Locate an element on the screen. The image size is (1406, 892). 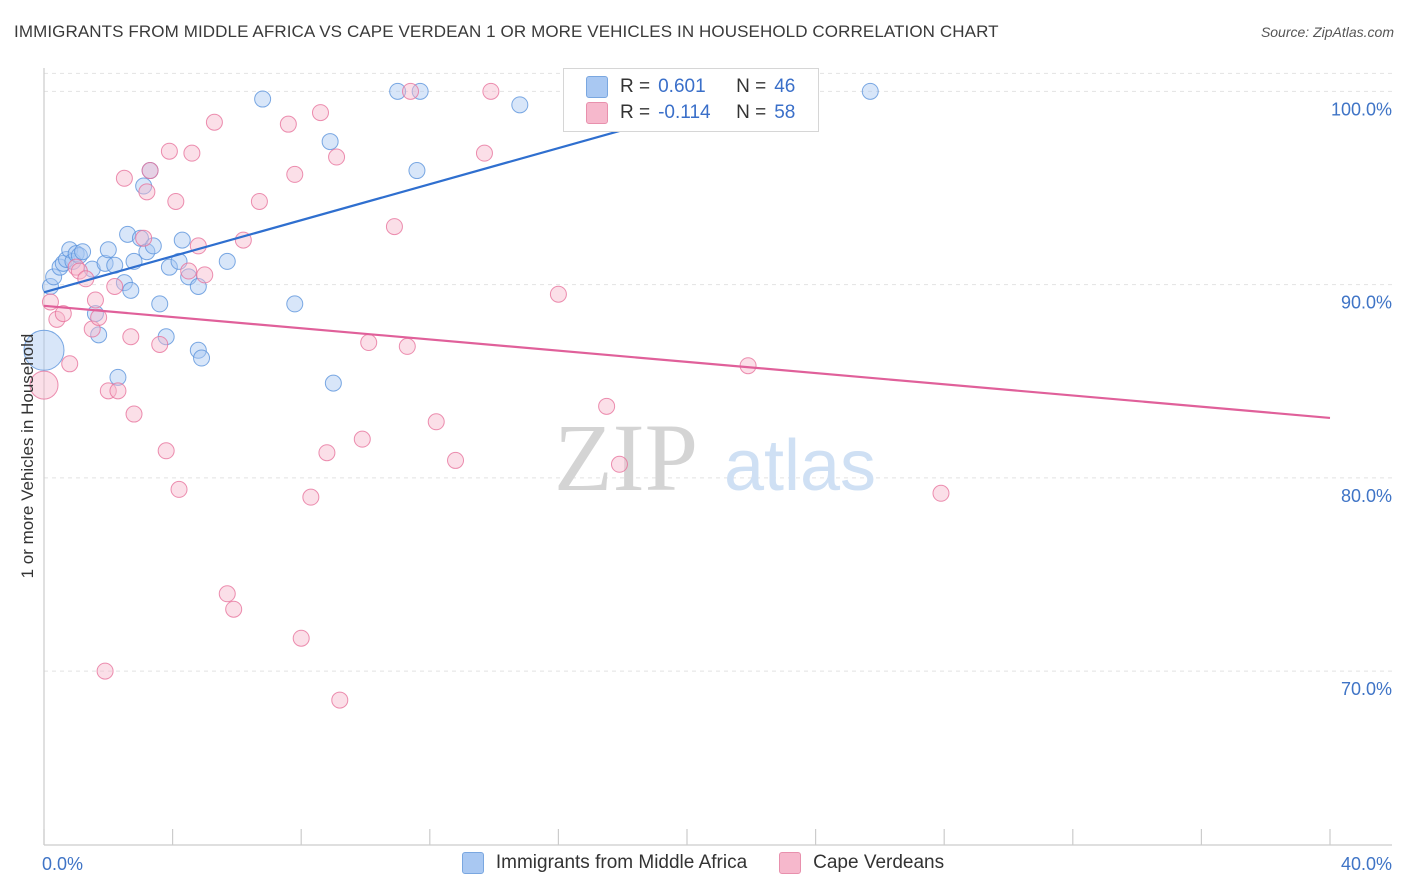
x-tick-label-min: 0.0% is located at coordinates (62, 864).